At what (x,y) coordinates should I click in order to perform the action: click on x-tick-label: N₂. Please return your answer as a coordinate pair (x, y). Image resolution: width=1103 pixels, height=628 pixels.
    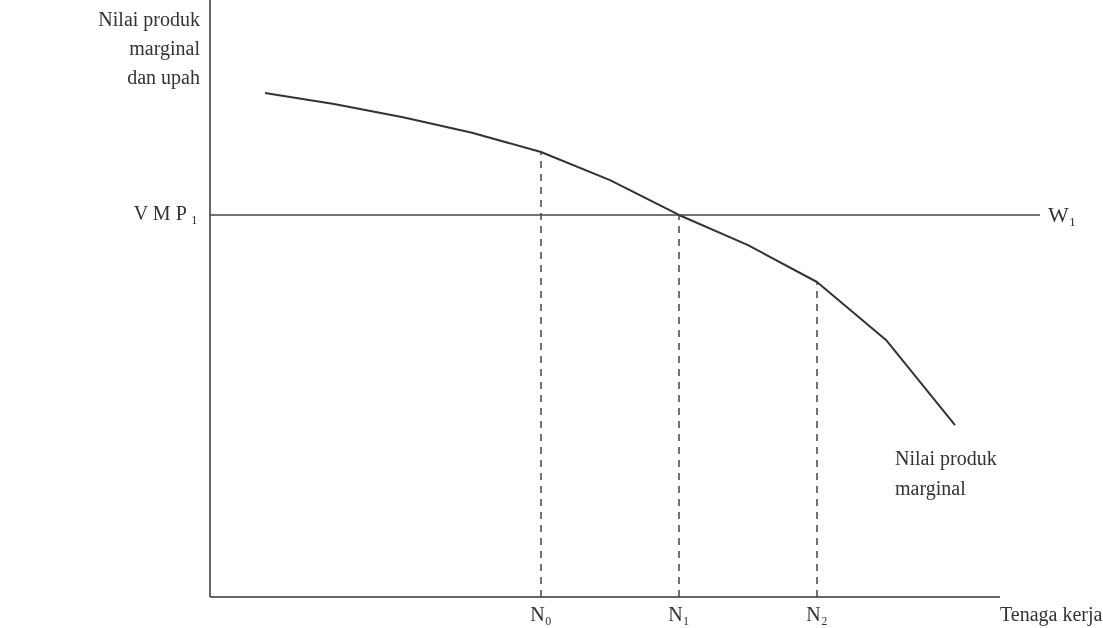
    Looking at the image, I should click on (817, 614).